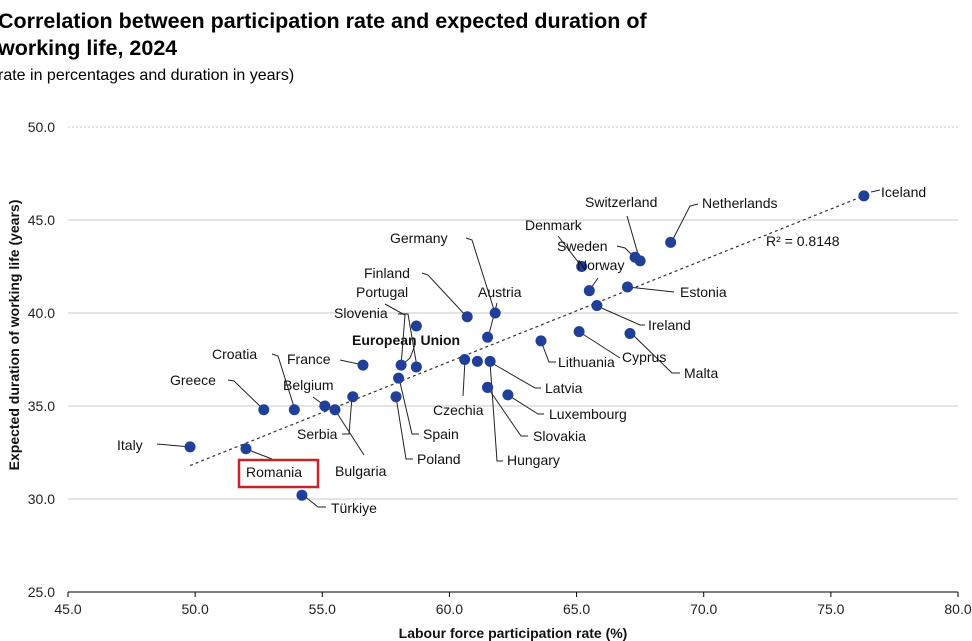  Describe the element at coordinates (399, 378) in the screenshot. I see `point-spain` at that location.